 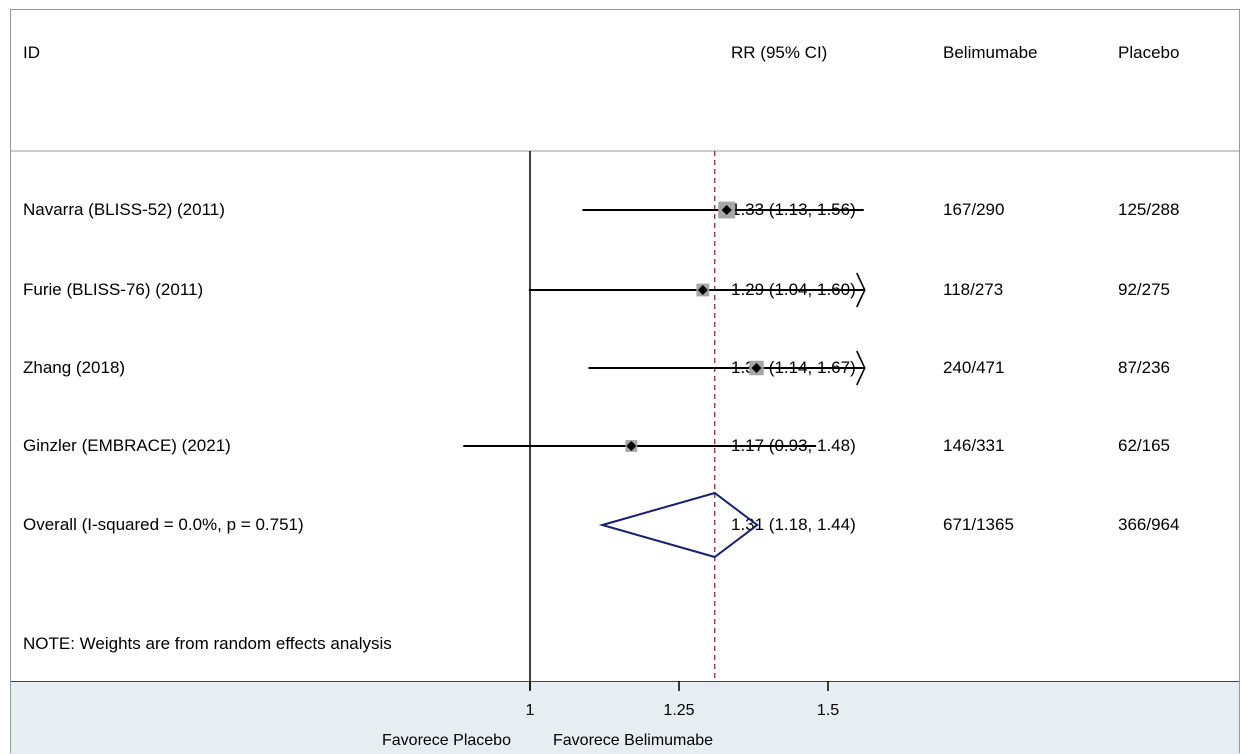 I want to click on study-label: Navarra (BLISS-52) (2011), so click(x=124, y=209).